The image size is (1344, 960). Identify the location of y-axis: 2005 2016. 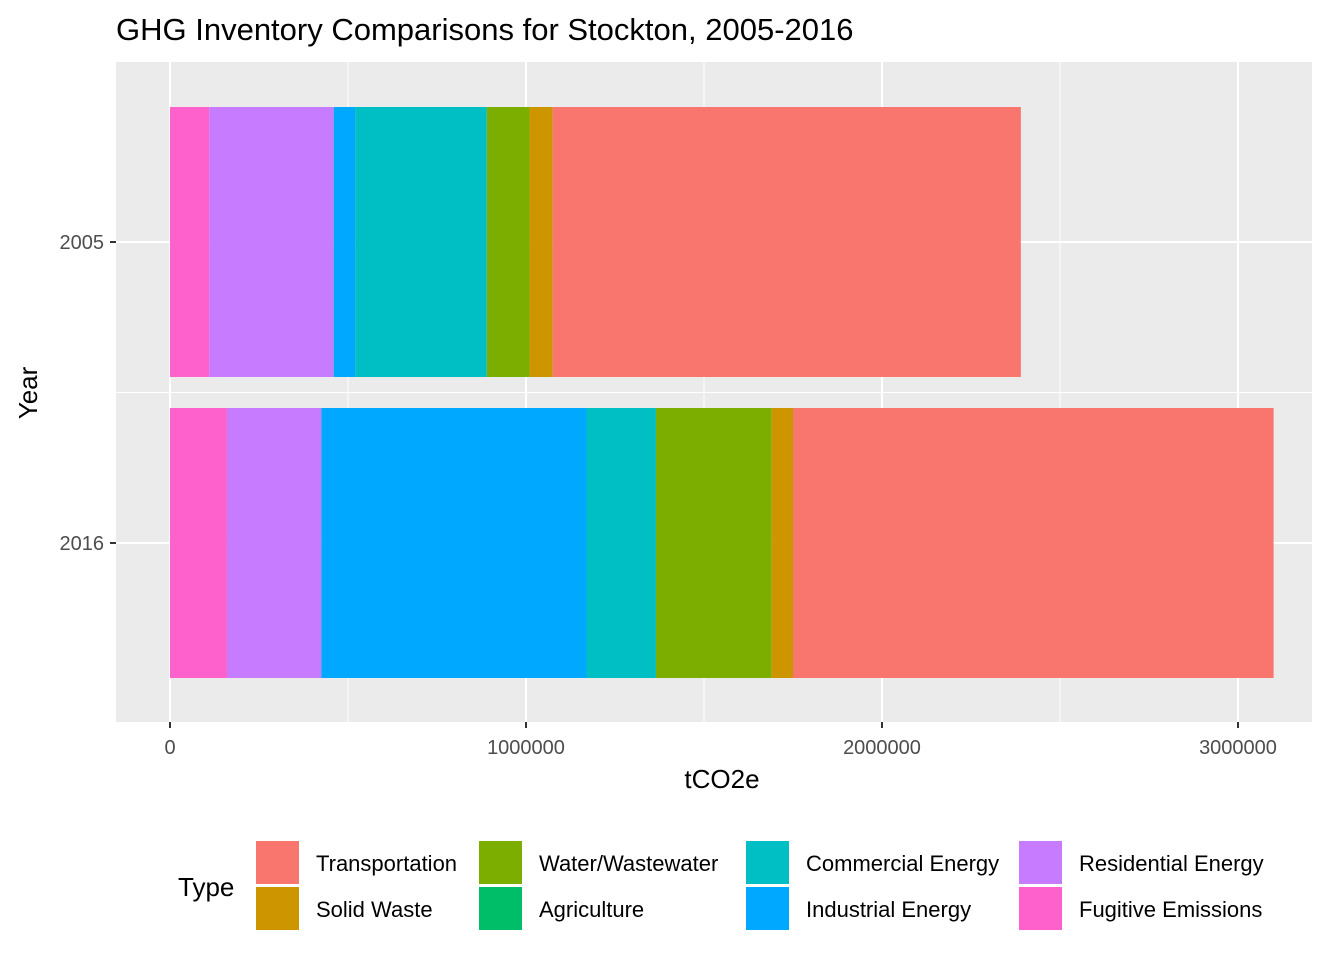
(88, 393).